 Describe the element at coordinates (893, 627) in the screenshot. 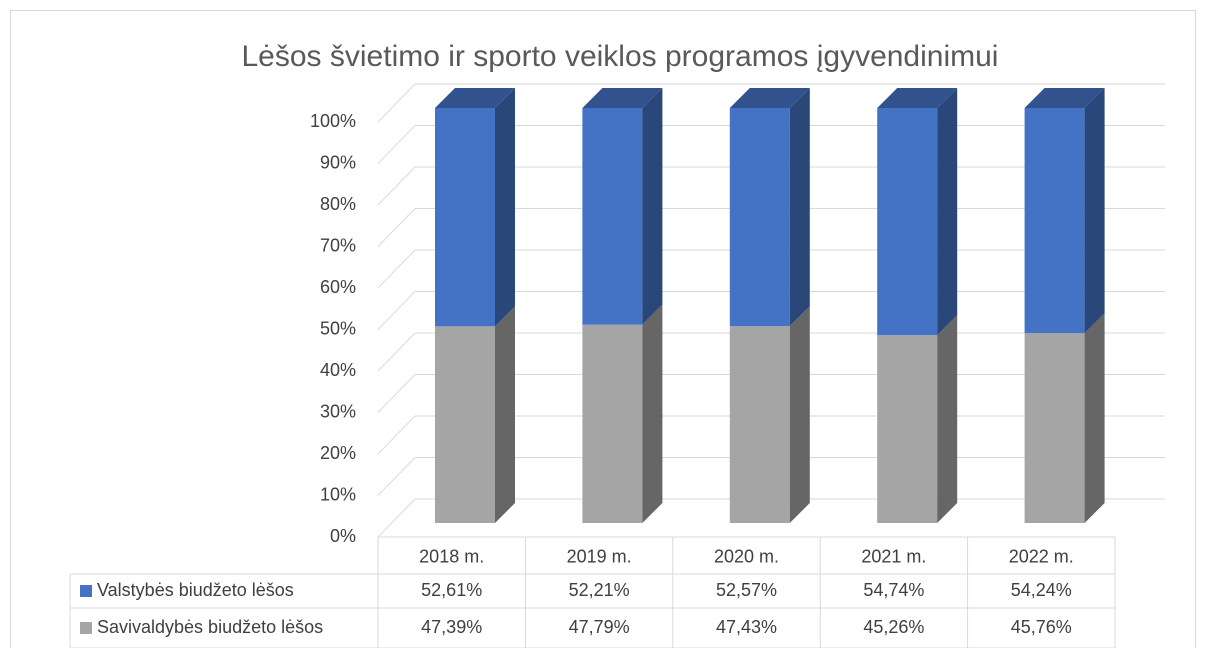

I see `table-value: 45,26%` at that location.